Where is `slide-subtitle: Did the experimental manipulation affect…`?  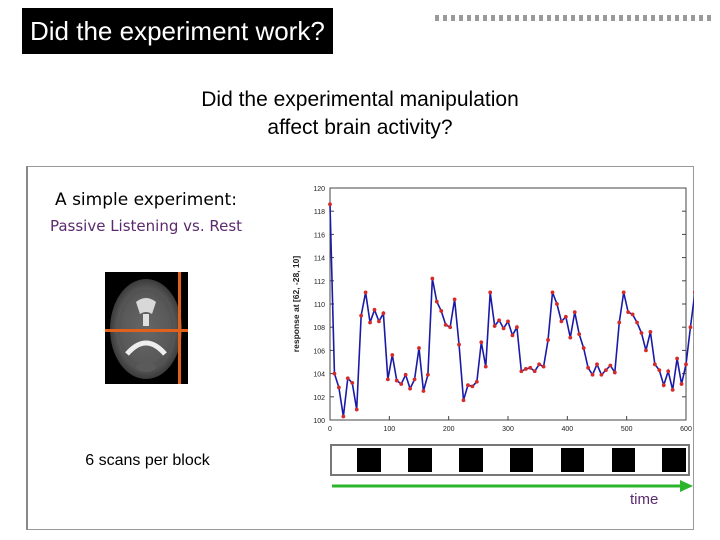 slide-subtitle: Did the experimental manipulation affect… is located at coordinates (360, 114).